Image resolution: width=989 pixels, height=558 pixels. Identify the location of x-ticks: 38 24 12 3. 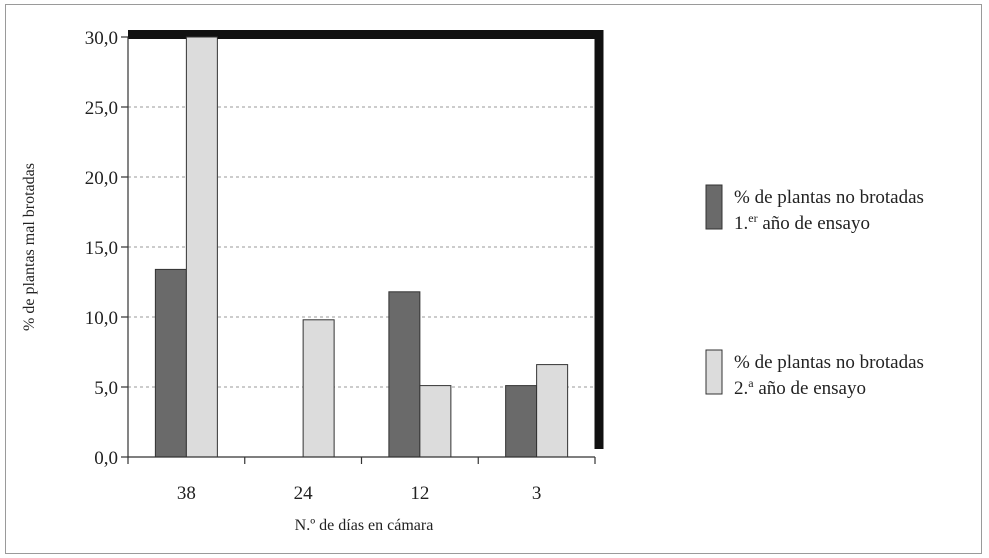
(361, 480).